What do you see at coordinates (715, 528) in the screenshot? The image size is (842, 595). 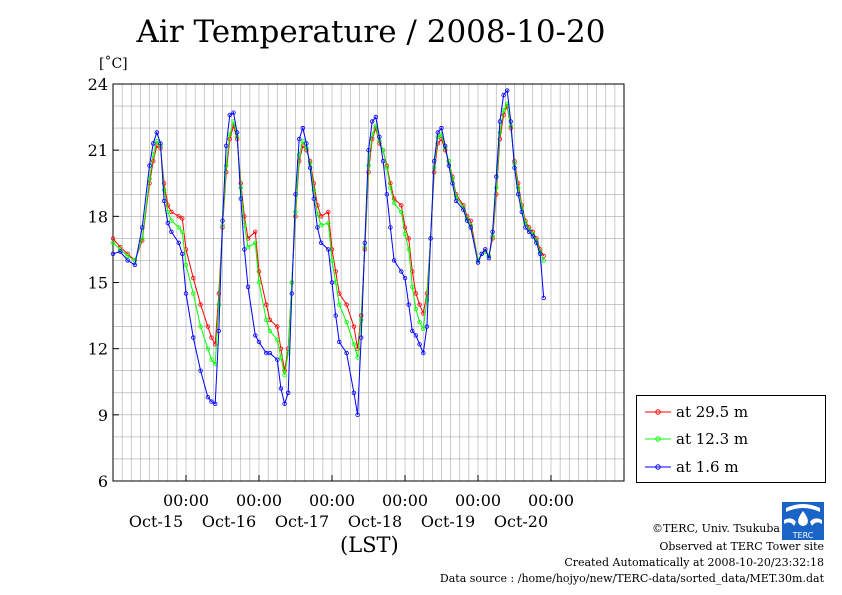 I see `credit-copyright: ©TERC, Univ. Tsukuba` at bounding box center [715, 528].